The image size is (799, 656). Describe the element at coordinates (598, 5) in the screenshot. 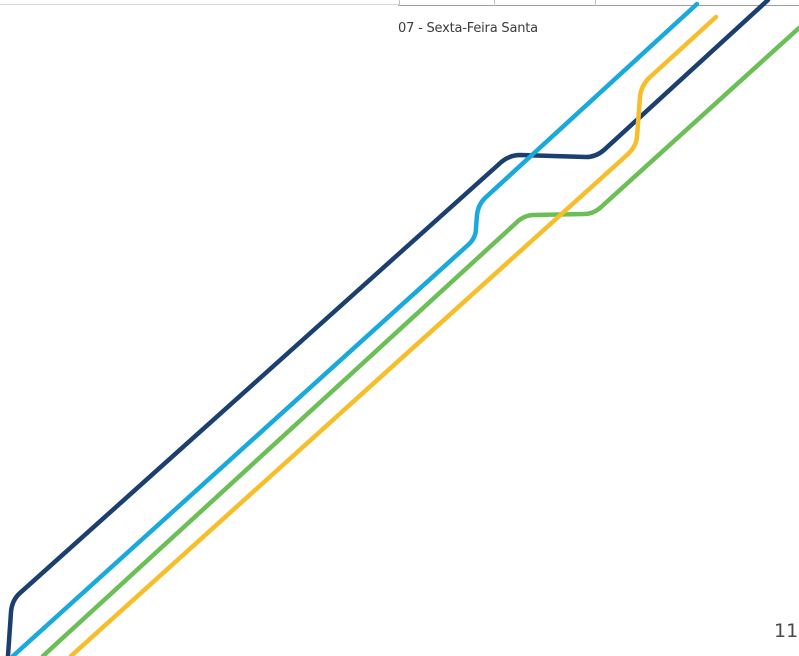

I see `table-border-right` at that location.